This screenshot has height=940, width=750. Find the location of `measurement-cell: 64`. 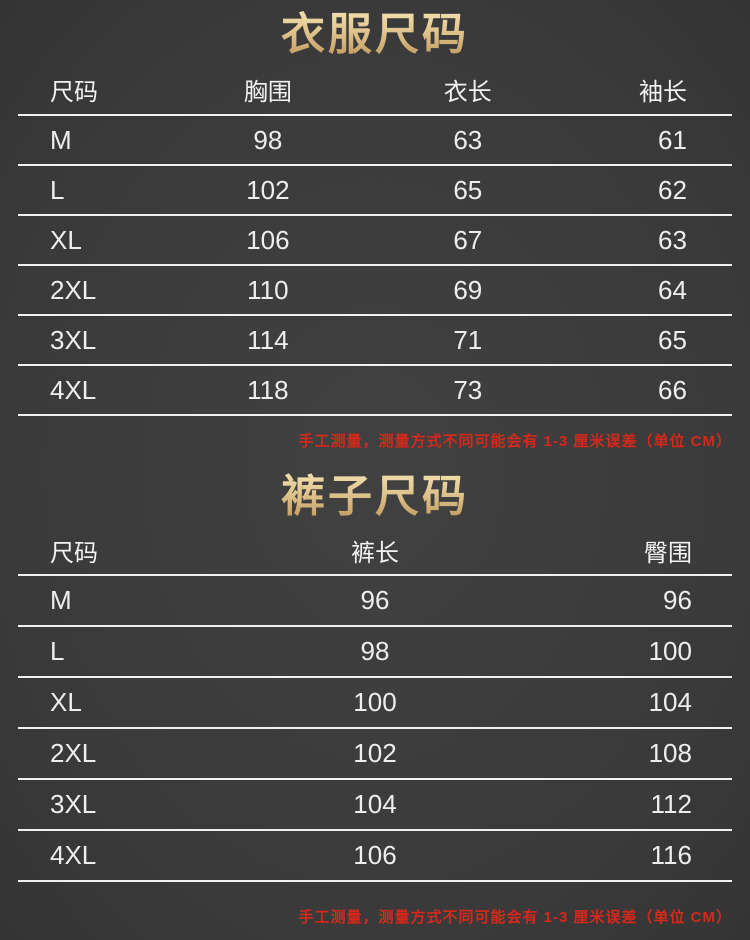

measurement-cell: 64 is located at coordinates (672, 289).